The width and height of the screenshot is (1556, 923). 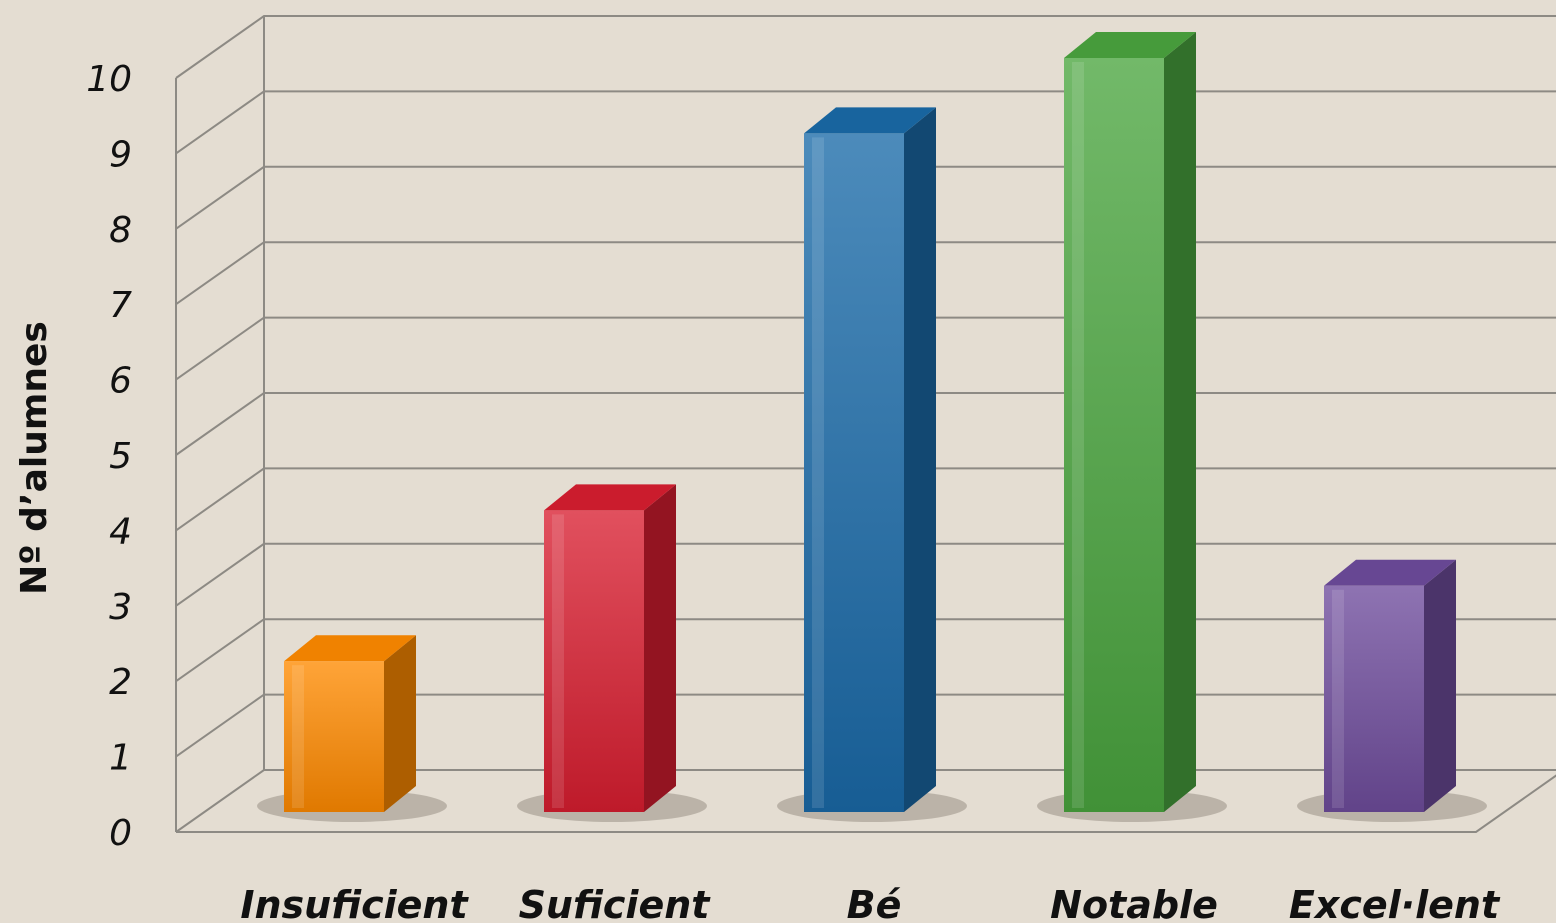 I want to click on y-tick-label: 9, so click(x=120, y=154).